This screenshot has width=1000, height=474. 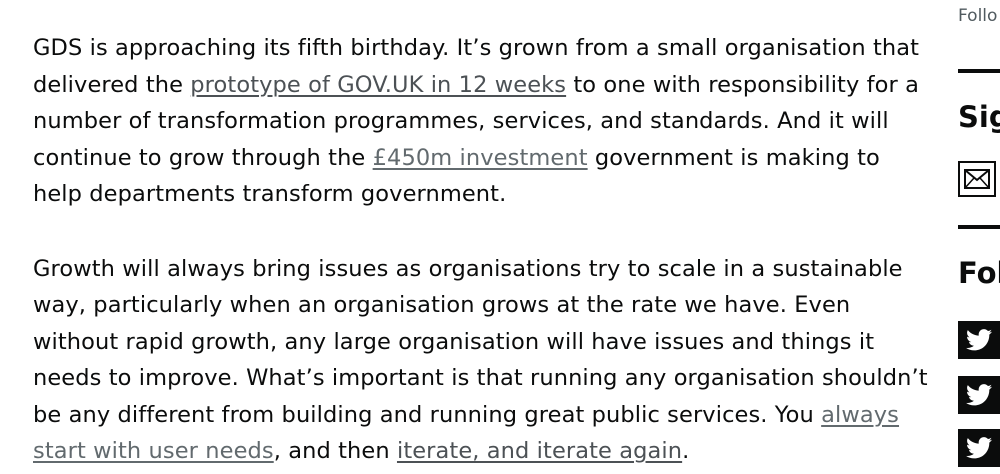 I want to click on prototype-govuk-link: prototype of GOV.UK in 12 weeks, so click(x=378, y=84).